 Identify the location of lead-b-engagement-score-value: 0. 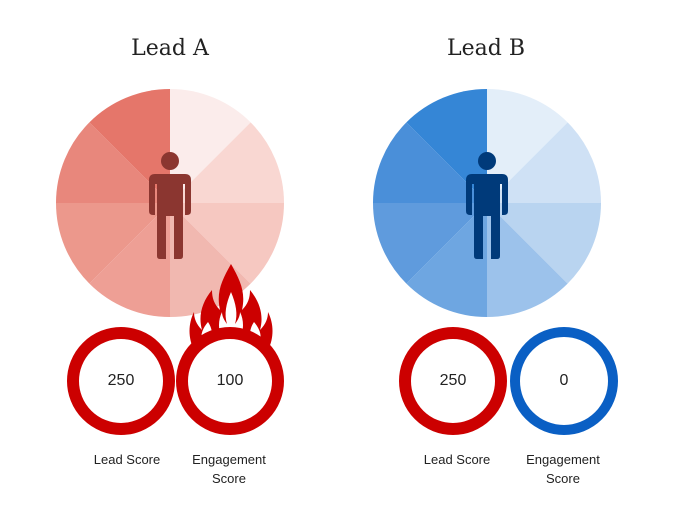
(564, 380).